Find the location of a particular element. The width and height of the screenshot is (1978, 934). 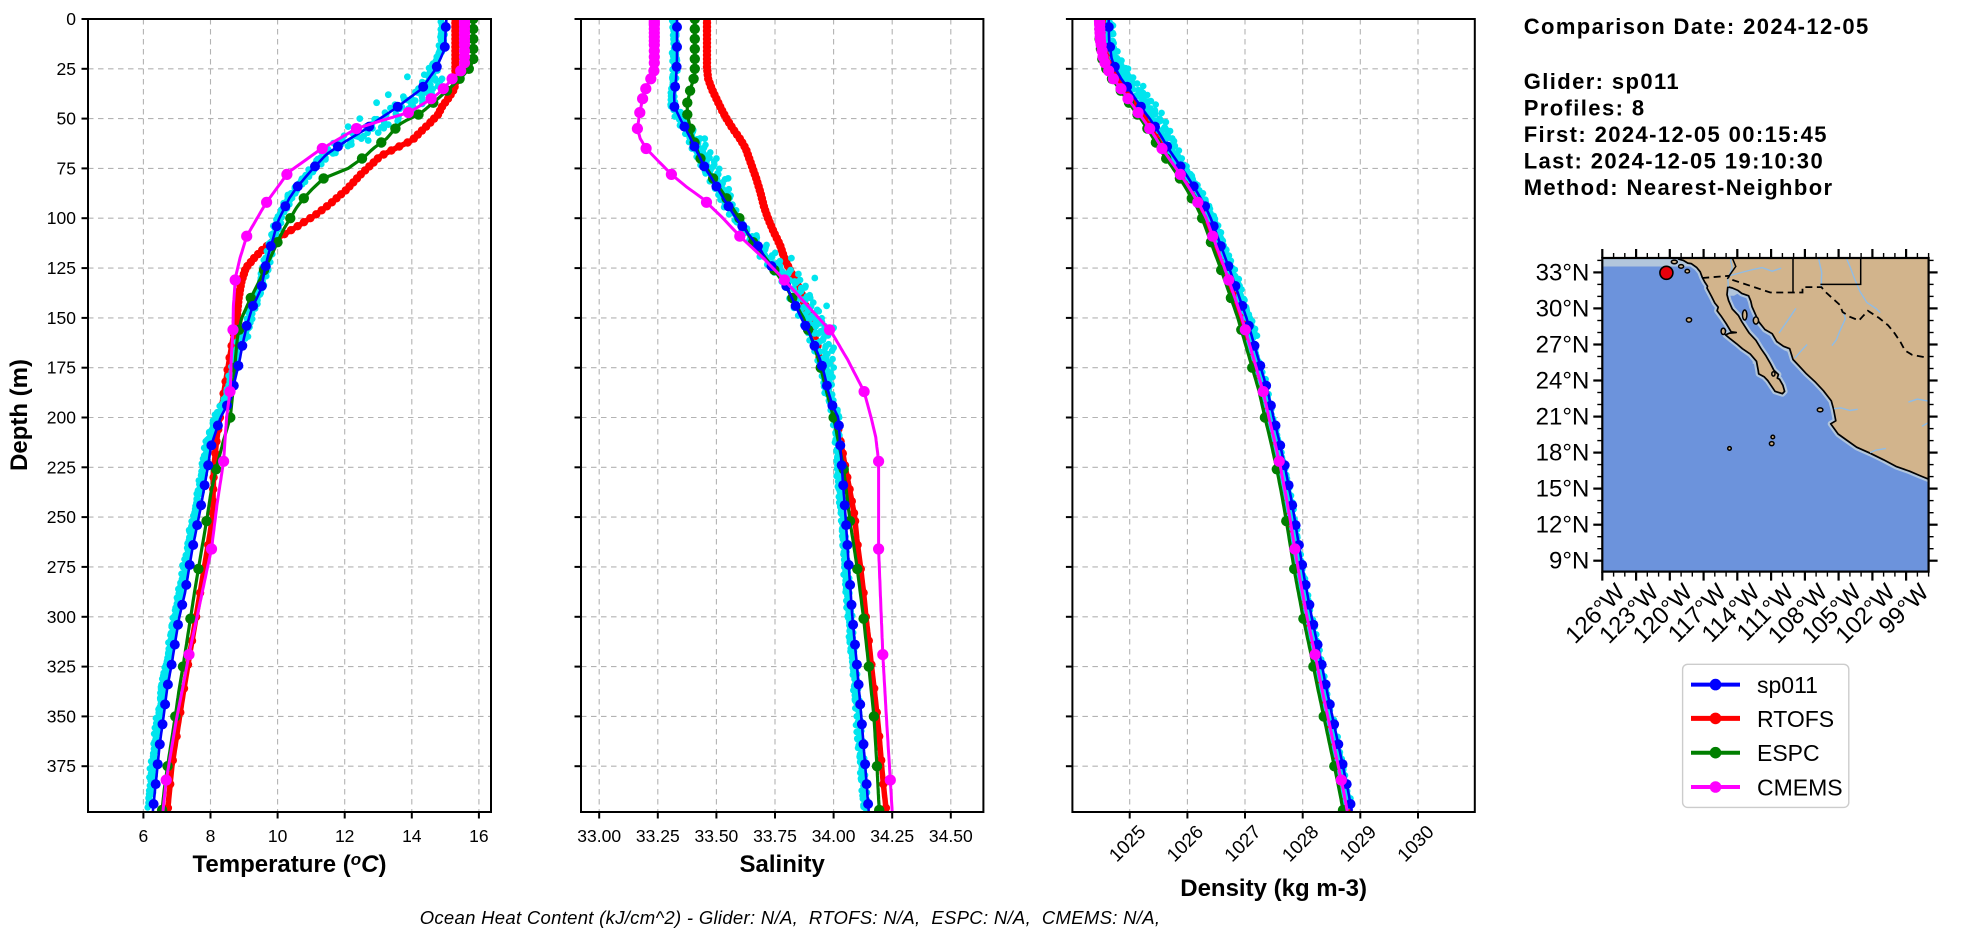

svg-text: 33.50 is located at coordinates (717, 836).